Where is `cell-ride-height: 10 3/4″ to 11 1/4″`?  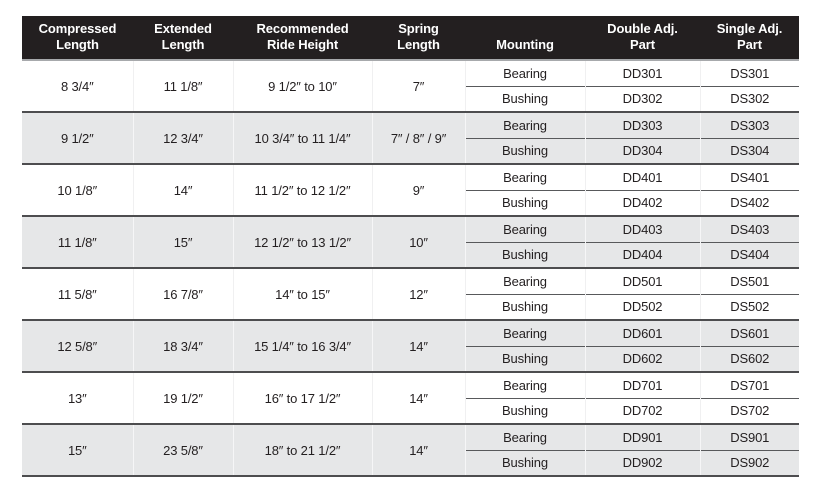 cell-ride-height: 10 3/4″ to 11 1/4″ is located at coordinates (302, 137).